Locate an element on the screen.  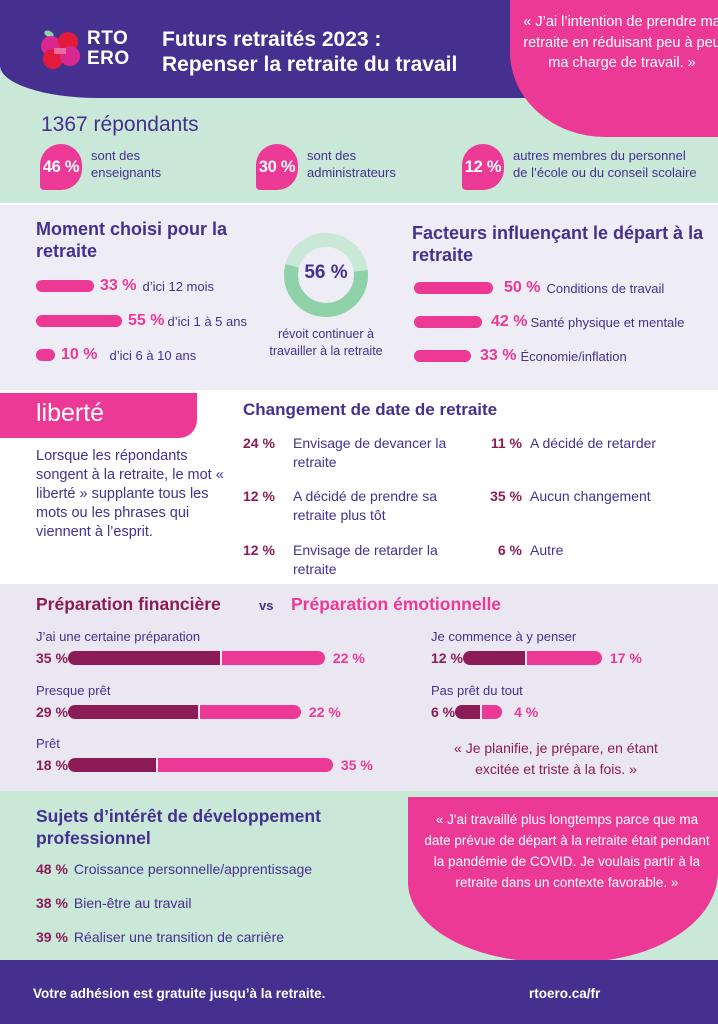
financial-value: 18 % is located at coordinates (52, 765).